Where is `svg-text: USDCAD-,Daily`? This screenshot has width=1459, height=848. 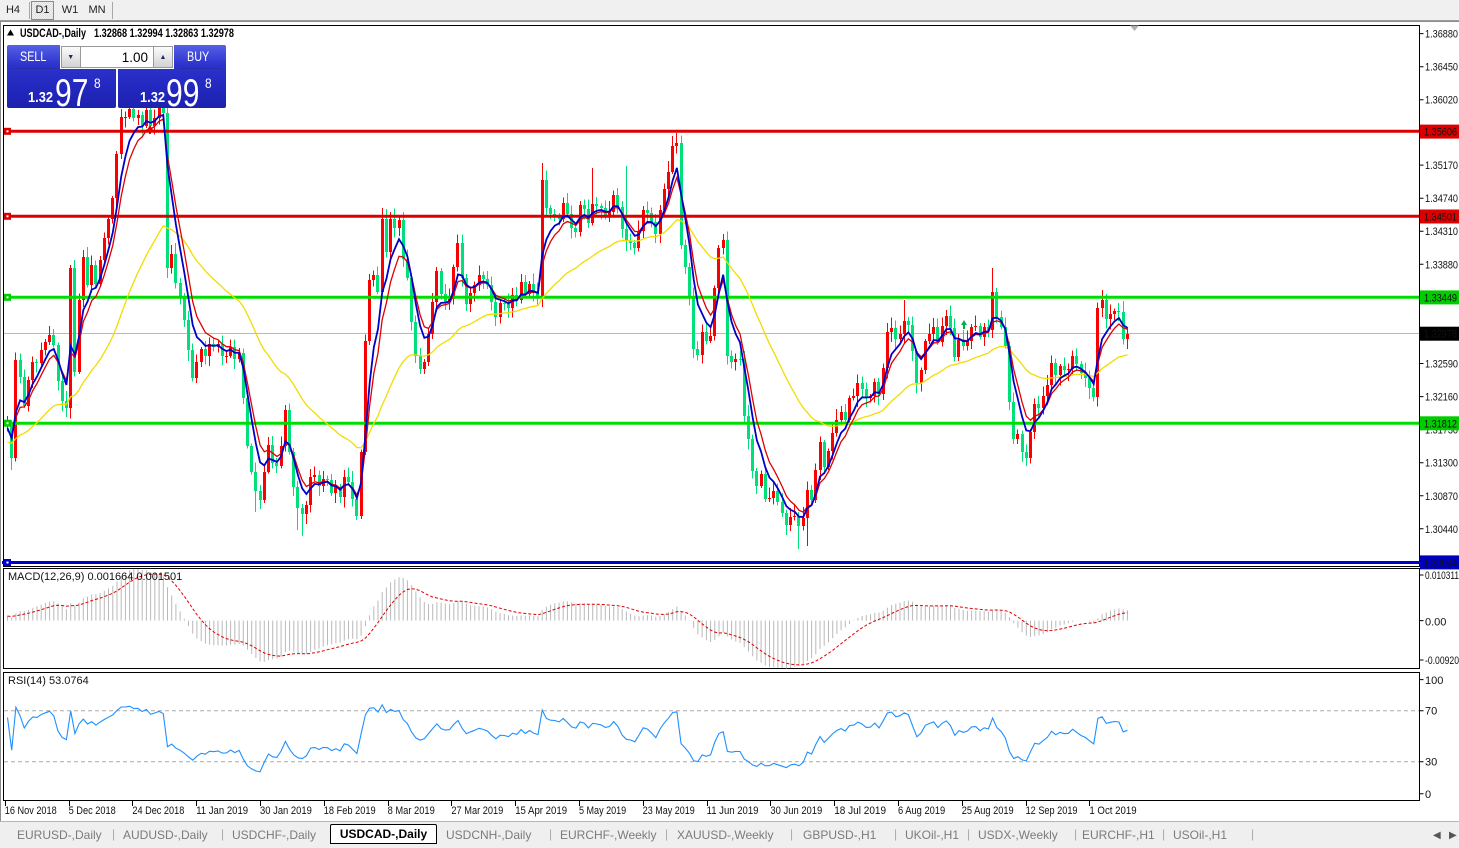 svg-text: USDCAD-,Daily is located at coordinates (53, 34).